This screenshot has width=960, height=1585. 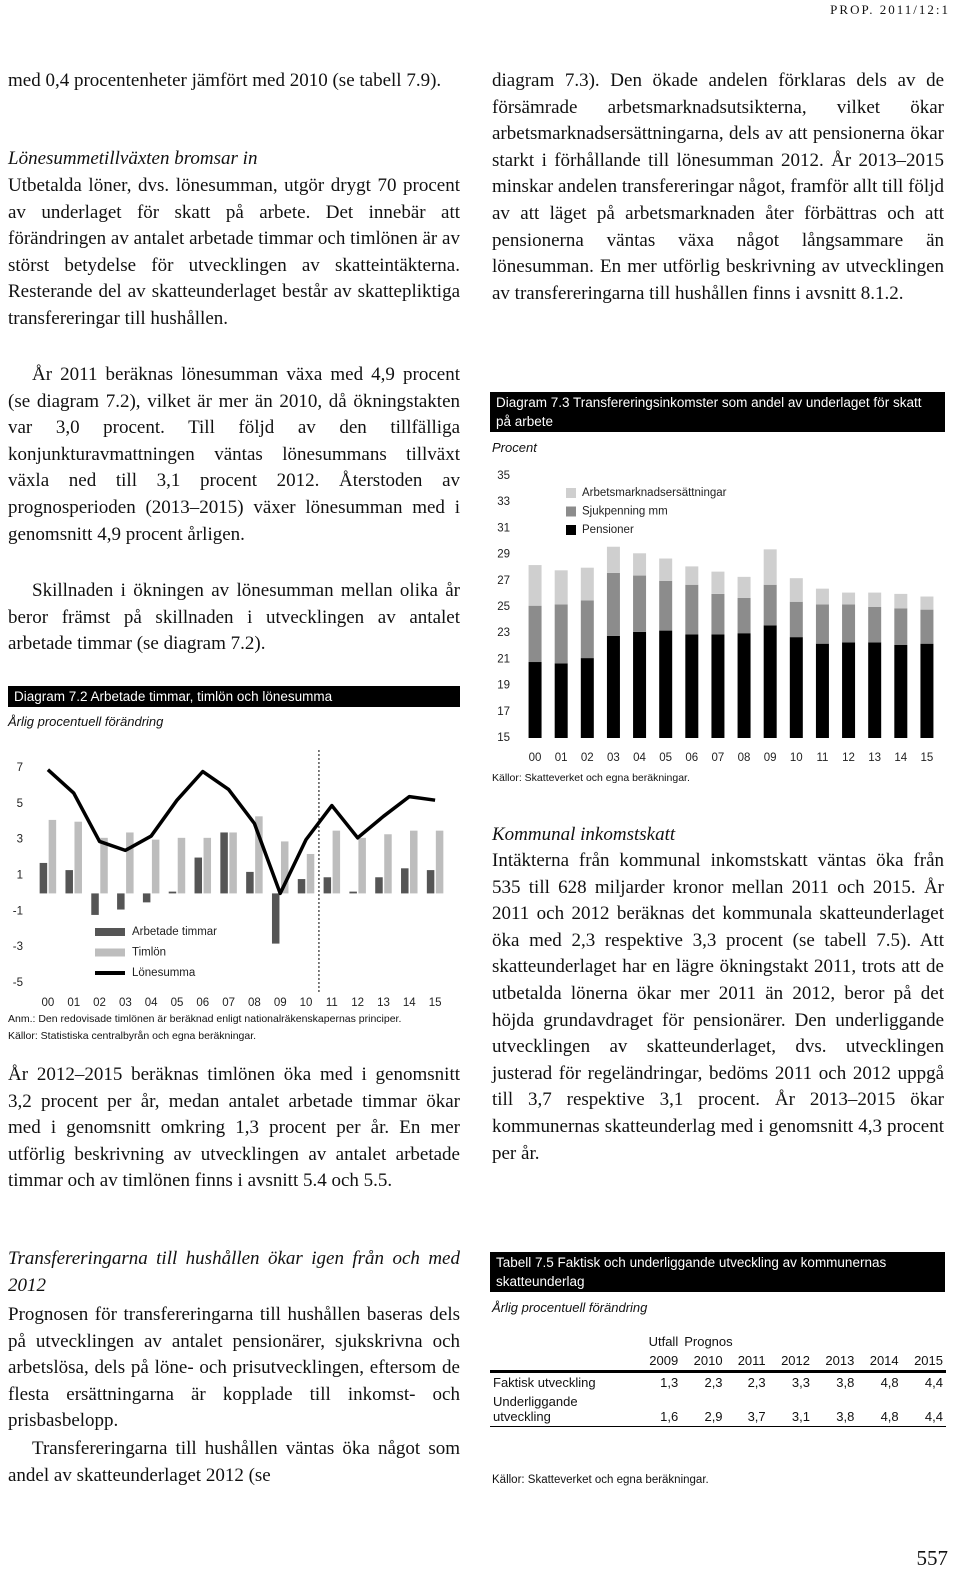 I want to click on year-header: 2010, so click(x=703, y=1362).